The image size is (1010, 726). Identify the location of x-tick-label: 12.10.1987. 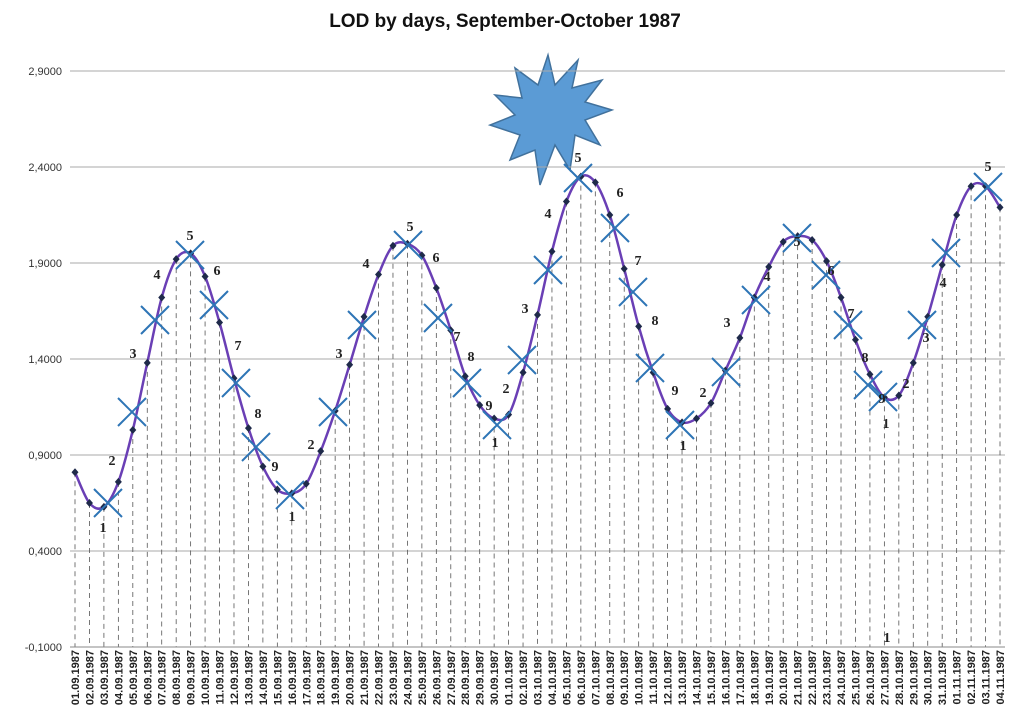
(669, 677).